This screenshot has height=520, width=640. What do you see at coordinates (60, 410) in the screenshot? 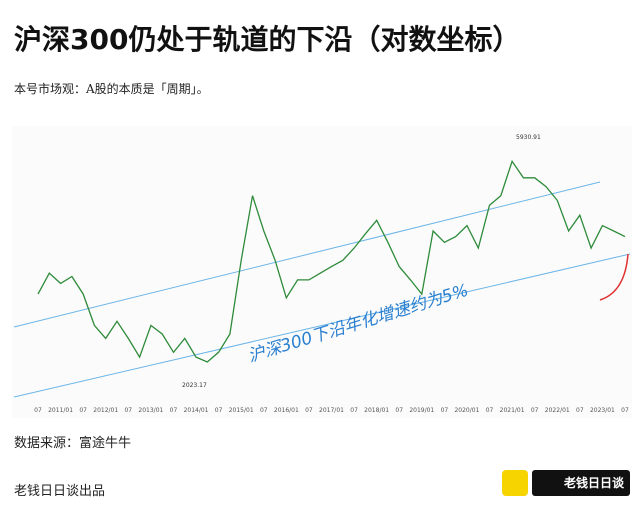
I see `x-tick-label: 2011/01` at bounding box center [60, 410].